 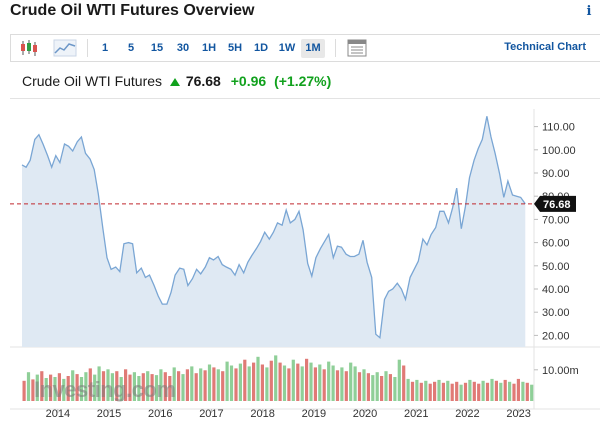 What do you see at coordinates (303, 81) in the screenshot?
I see `price-change-percent: (+1.27%)` at bounding box center [303, 81].